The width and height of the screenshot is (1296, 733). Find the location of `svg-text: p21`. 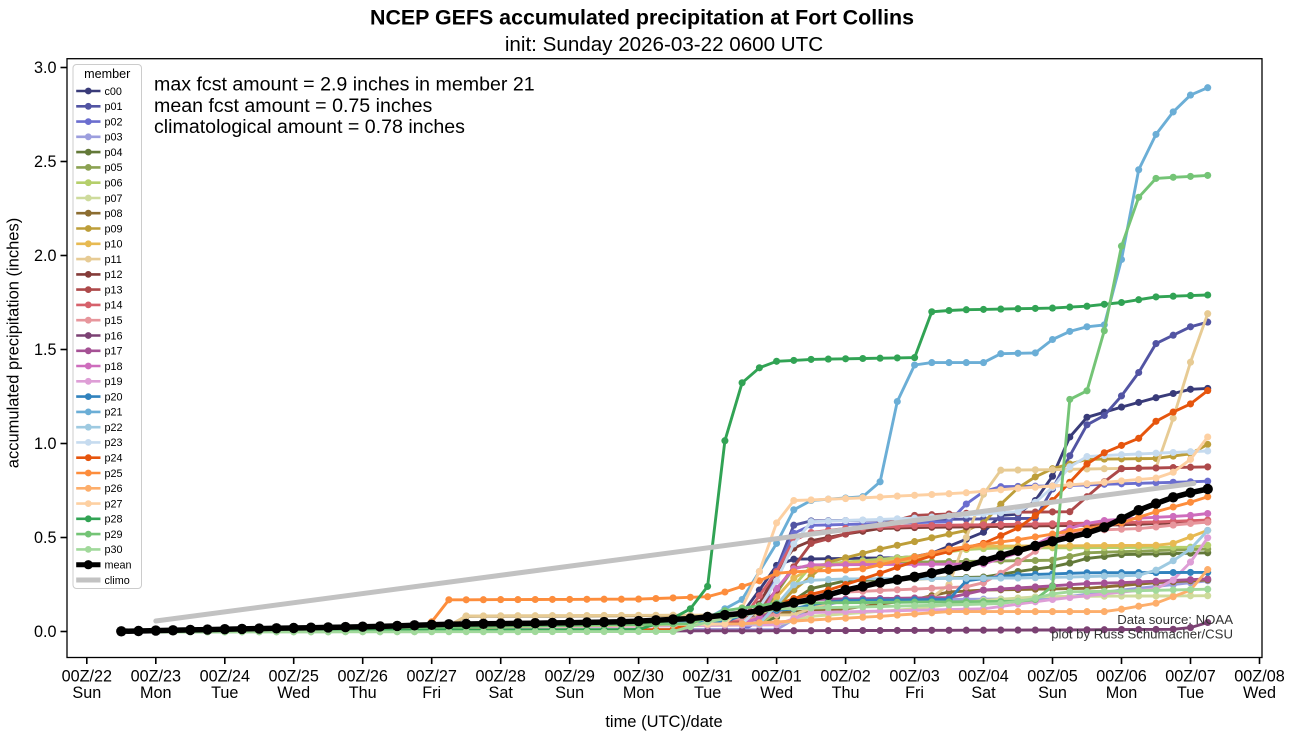

svg-text: p21 is located at coordinates (114, 413).